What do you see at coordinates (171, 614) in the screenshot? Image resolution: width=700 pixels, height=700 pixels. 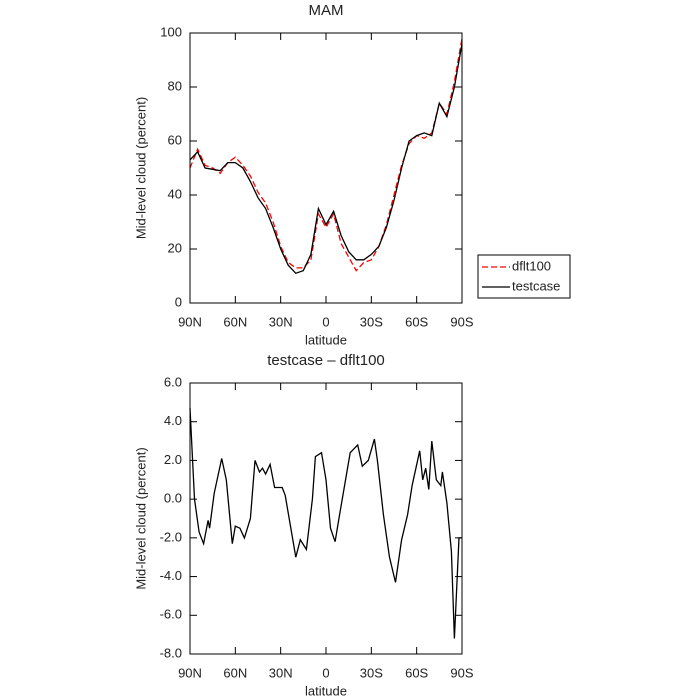 I see `y-tick-label: -6.0` at bounding box center [171, 614].